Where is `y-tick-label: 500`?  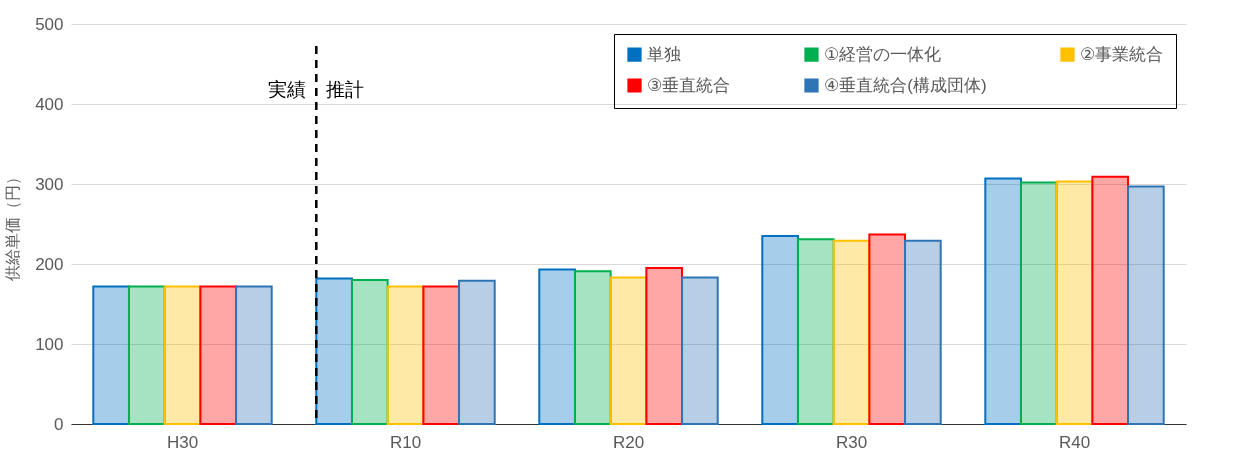 y-tick-label: 500 is located at coordinates (49, 24).